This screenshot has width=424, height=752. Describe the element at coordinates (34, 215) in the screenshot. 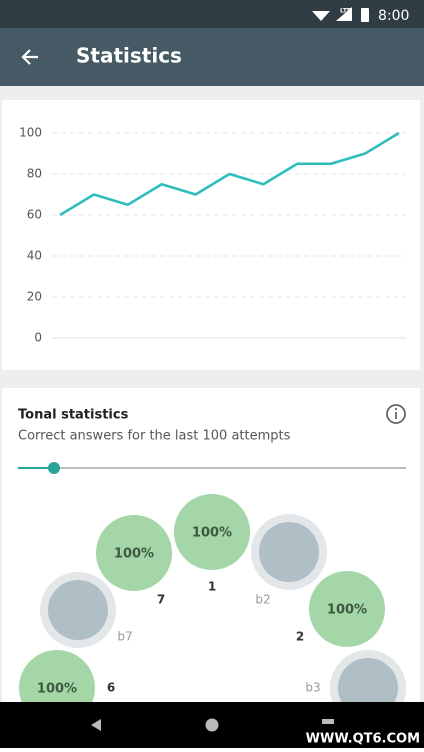

I see `y-tick-label: 60` at that location.